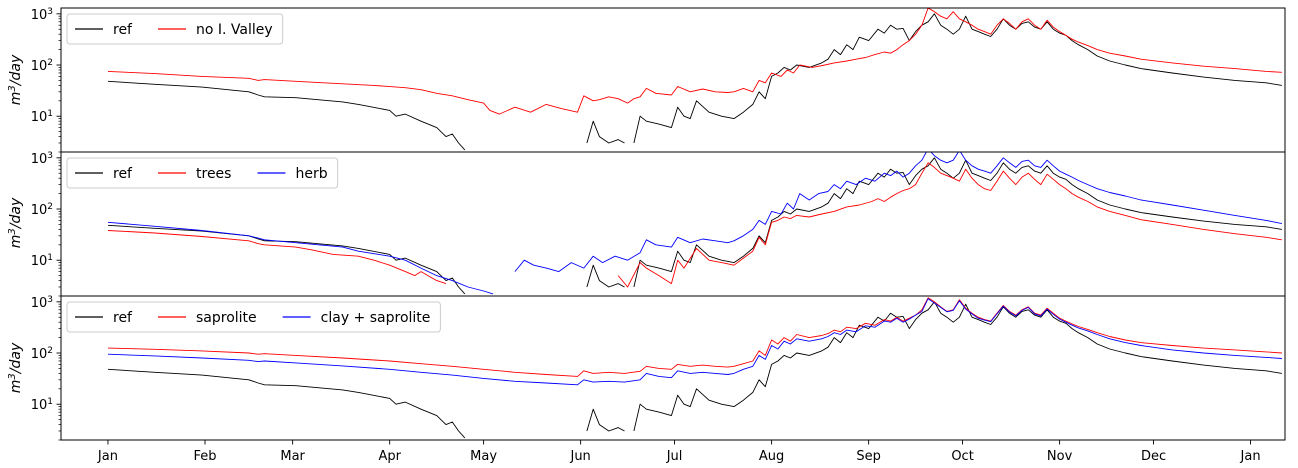  Describe the element at coordinates (376, 318) in the screenshot. I see `legend-label: clay + saprolite` at that location.